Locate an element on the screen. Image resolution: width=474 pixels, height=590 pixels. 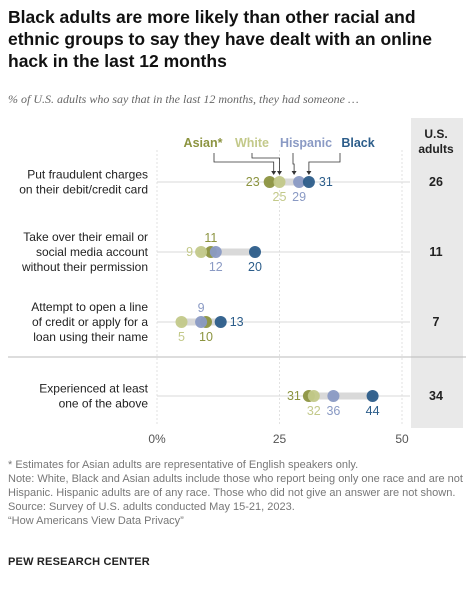
row-label-0-0: Put fraudulent charges is located at coordinates (87, 175).